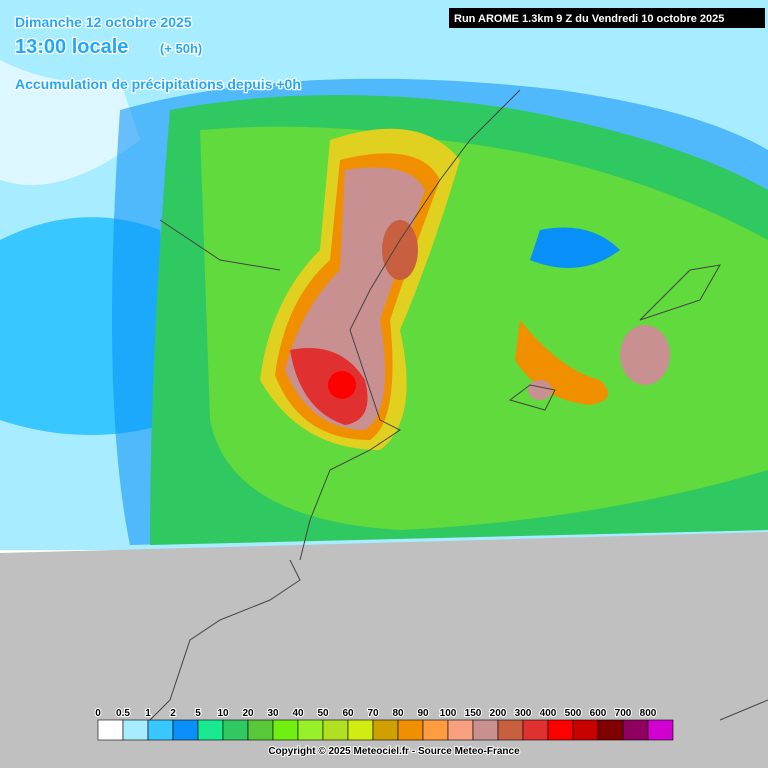 Image resolution: width=768 pixels, height=768 pixels. What do you see at coordinates (398, 713) in the screenshot?
I see `legend-label: 80` at bounding box center [398, 713].